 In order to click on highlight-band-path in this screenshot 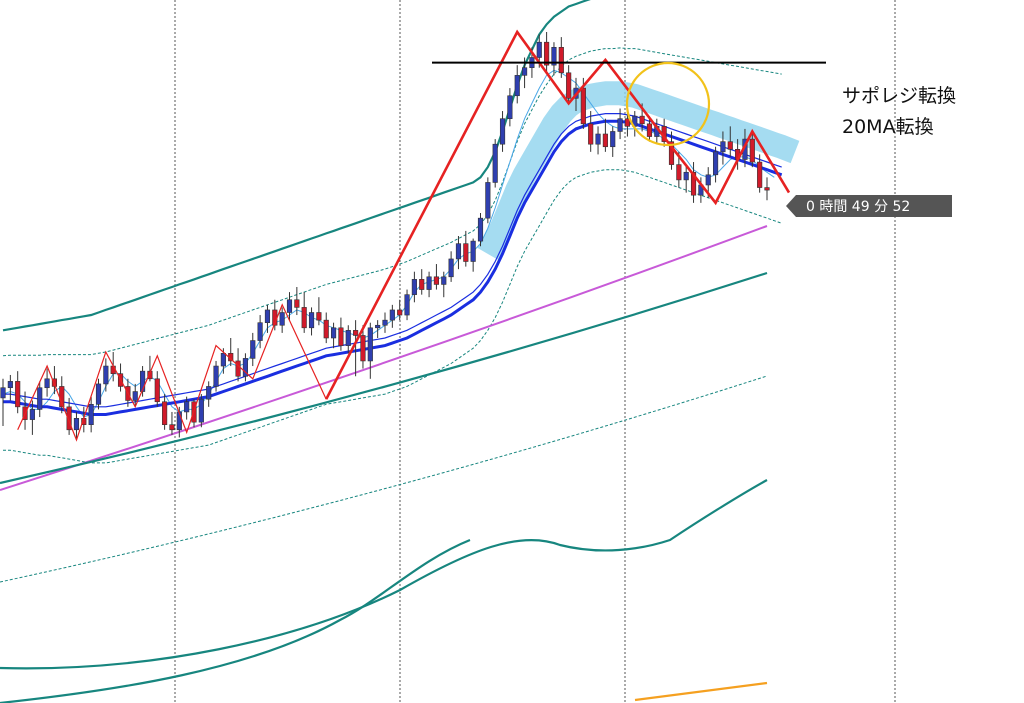, I will do `click(638, 170)`.